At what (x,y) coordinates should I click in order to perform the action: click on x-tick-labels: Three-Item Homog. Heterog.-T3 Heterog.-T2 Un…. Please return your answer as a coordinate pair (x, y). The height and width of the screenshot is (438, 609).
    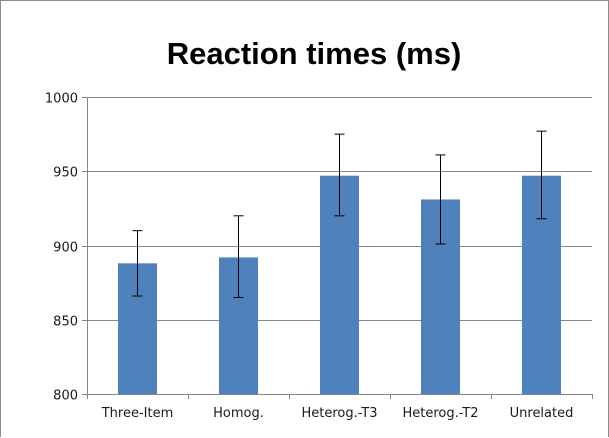
    Looking at the image, I should click on (337, 413).